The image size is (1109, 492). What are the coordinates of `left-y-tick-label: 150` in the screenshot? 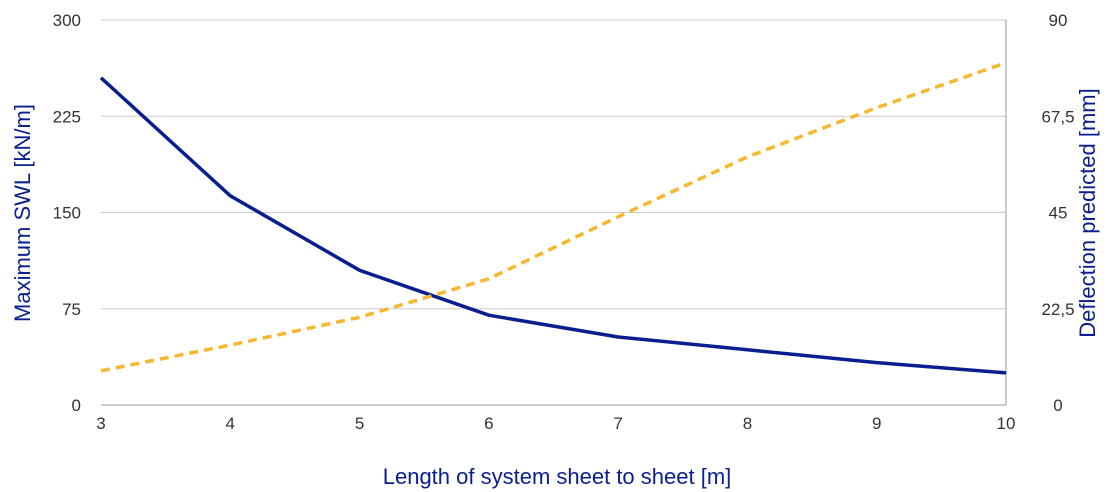 It's located at (67, 213).